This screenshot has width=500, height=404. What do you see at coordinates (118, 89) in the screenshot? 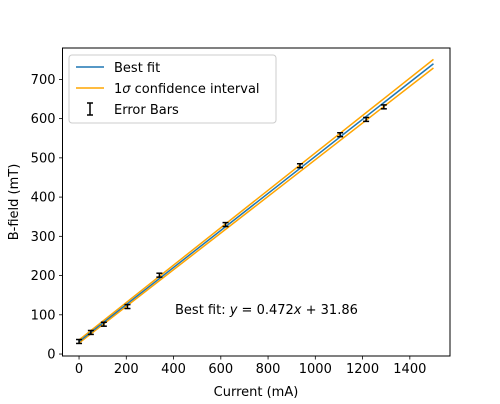
I see `legend-ci-one: 1` at bounding box center [118, 89].